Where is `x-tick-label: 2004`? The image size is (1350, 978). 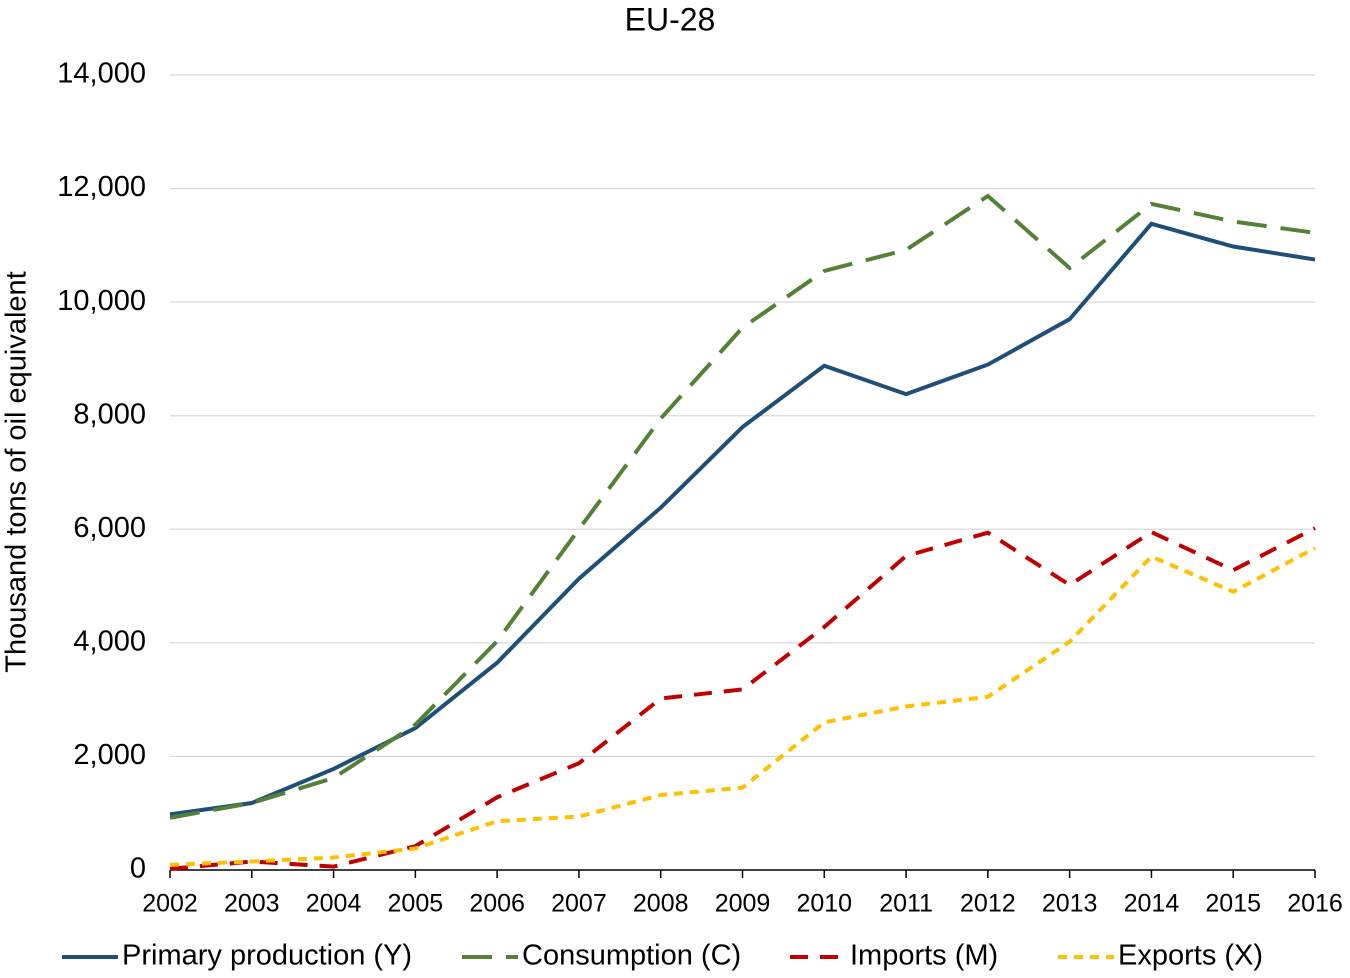
x-tick-label: 2004 is located at coordinates (334, 904).